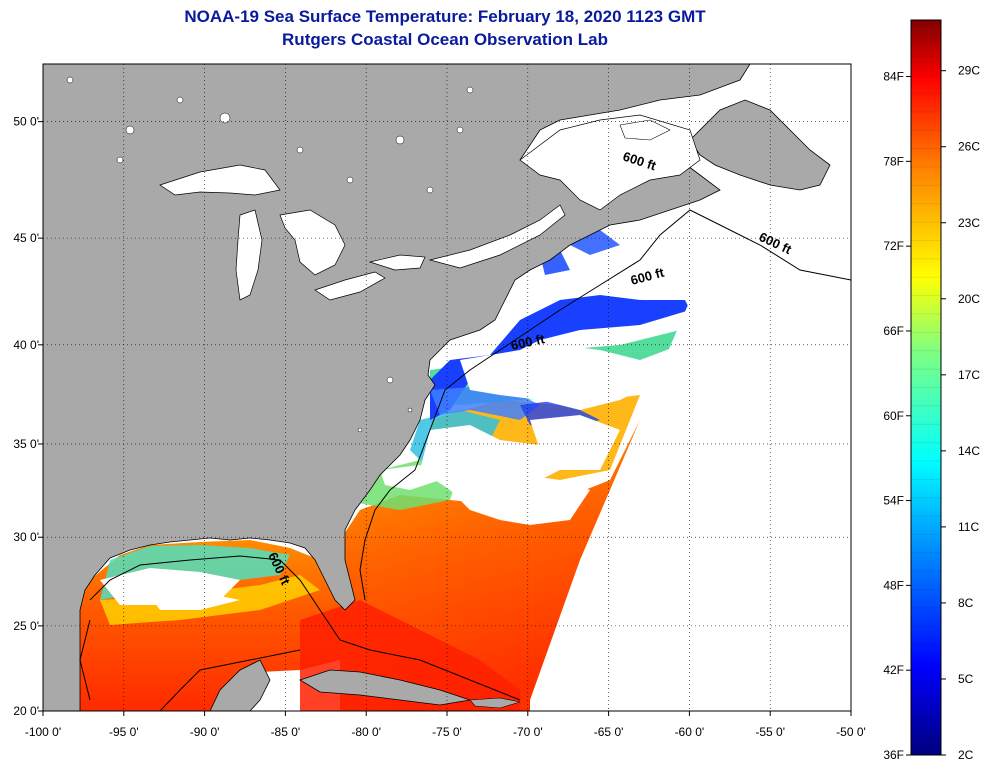 Image resolution: width=984 pixels, height=770 pixels. I want to click on latitude-labels: 20 0' 25 0' 30 0' 35 0' 40 0' 45 0' 50 0', so click(28, 416).